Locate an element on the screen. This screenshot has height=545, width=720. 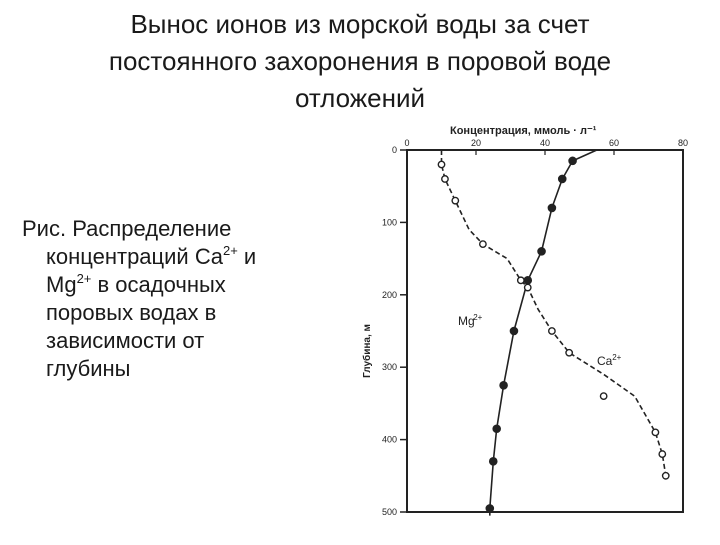
y-axis-title: Глубина, м is located at coordinates (367, 351).